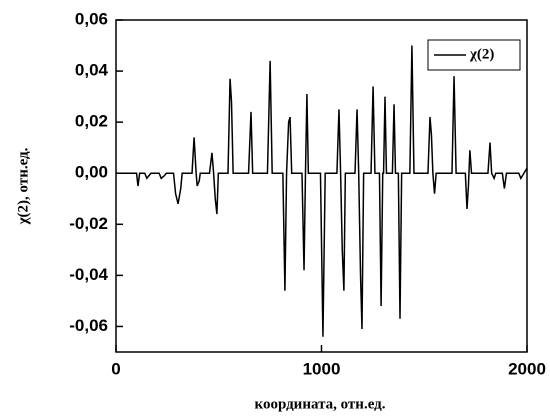 The image size is (550, 416). I want to click on y-tick-label: -0,06, so click(88, 325).